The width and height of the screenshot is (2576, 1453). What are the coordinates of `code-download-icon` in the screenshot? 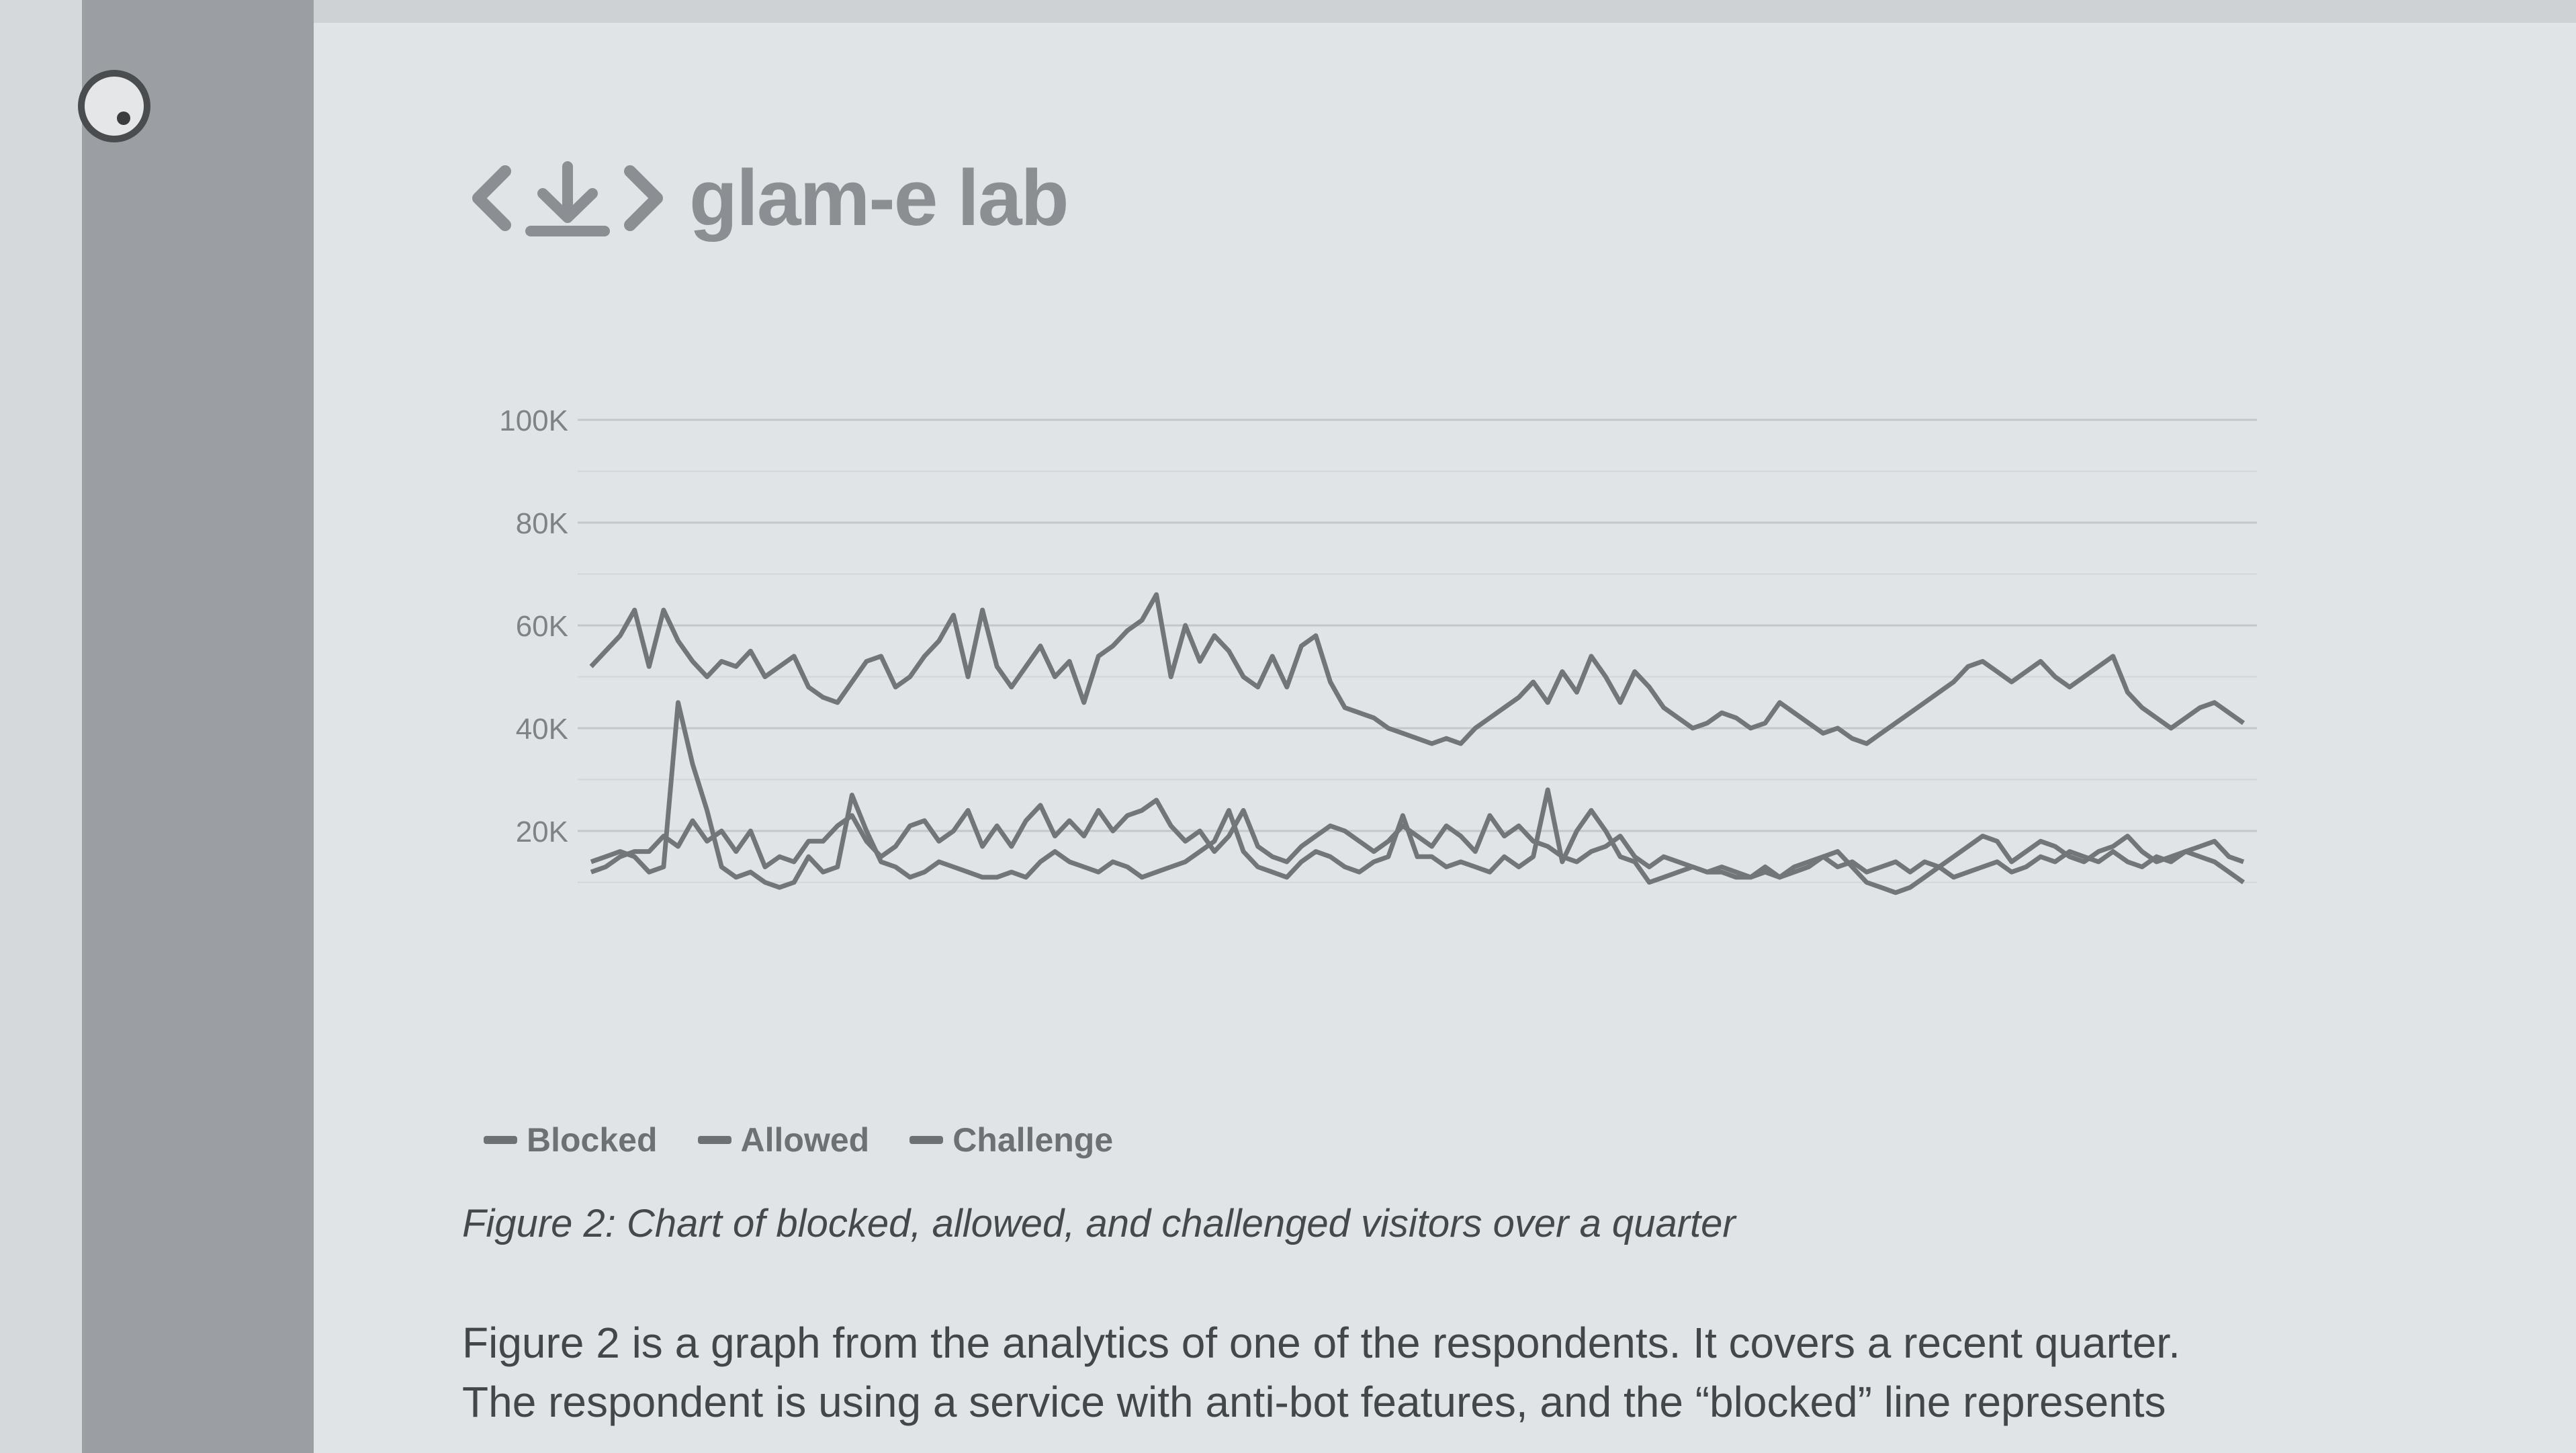 It's located at (567, 199).